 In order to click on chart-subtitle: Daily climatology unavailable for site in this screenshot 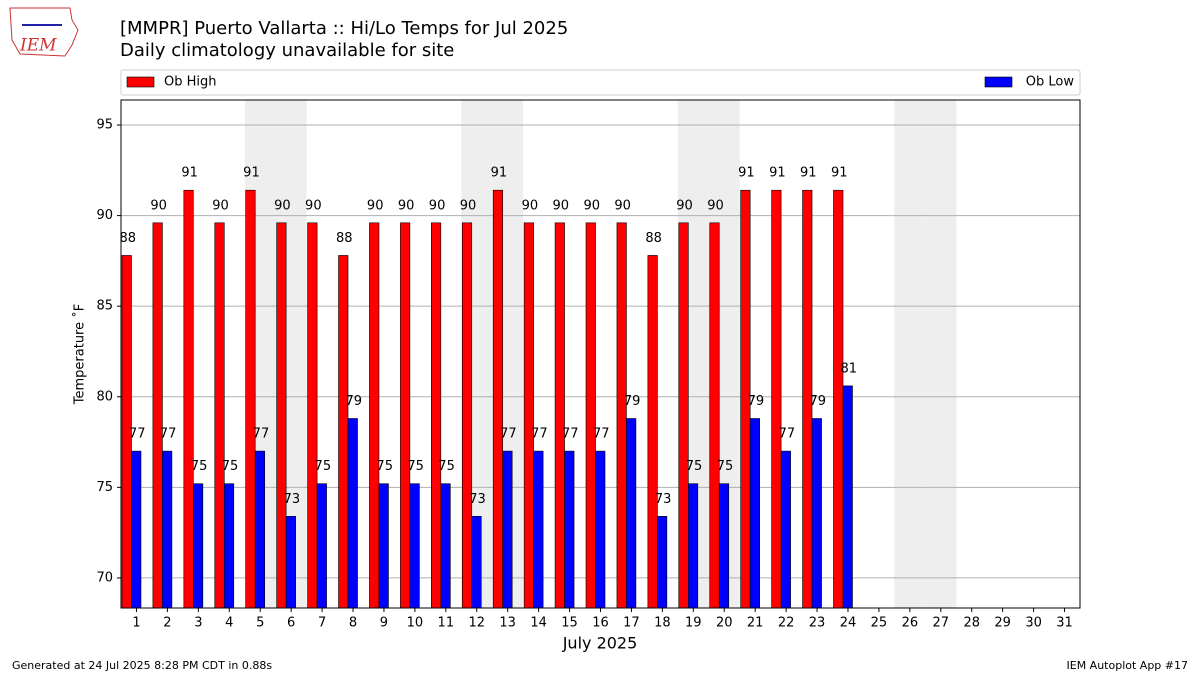, I will do `click(287, 50)`.